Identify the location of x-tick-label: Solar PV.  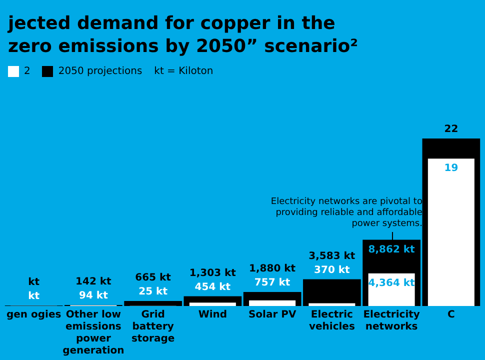
(272, 315).